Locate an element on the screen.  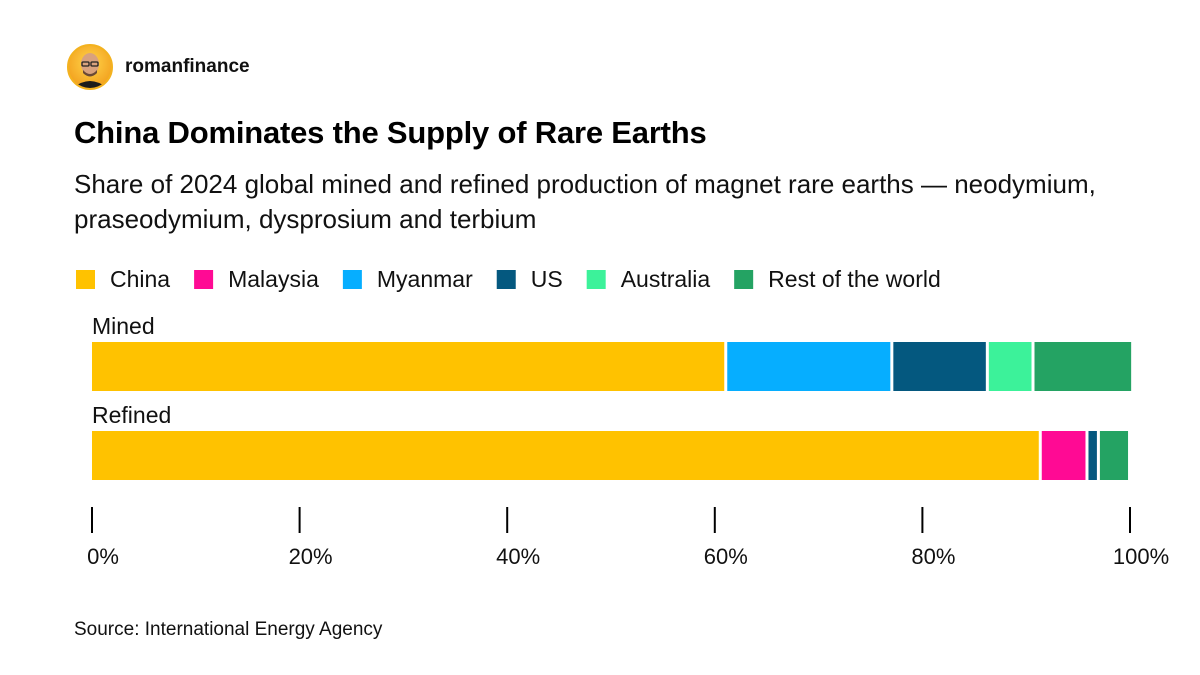
x-tick-label: 100% is located at coordinates (1141, 556).